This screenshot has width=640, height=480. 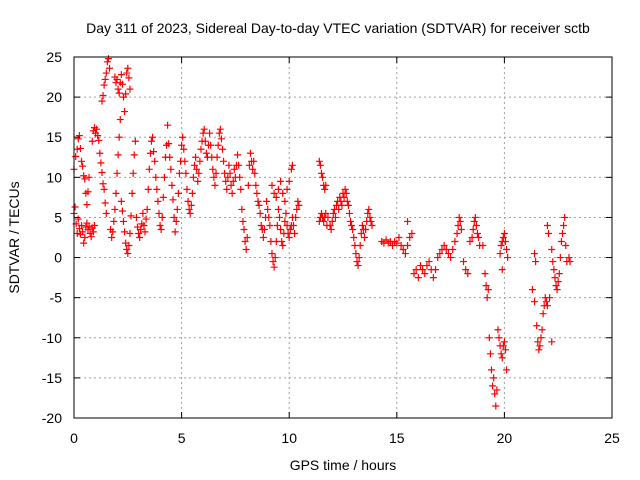 I want to click on x-tick-label: 20, so click(x=505, y=438).